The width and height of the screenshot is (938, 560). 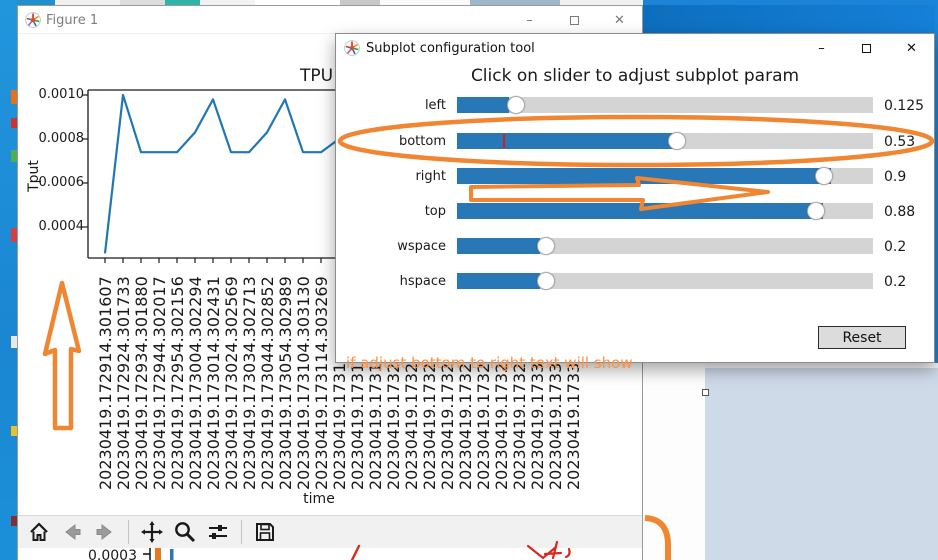 I want to click on slider-row-hspace: hspace 0.2, so click(x=635, y=281).